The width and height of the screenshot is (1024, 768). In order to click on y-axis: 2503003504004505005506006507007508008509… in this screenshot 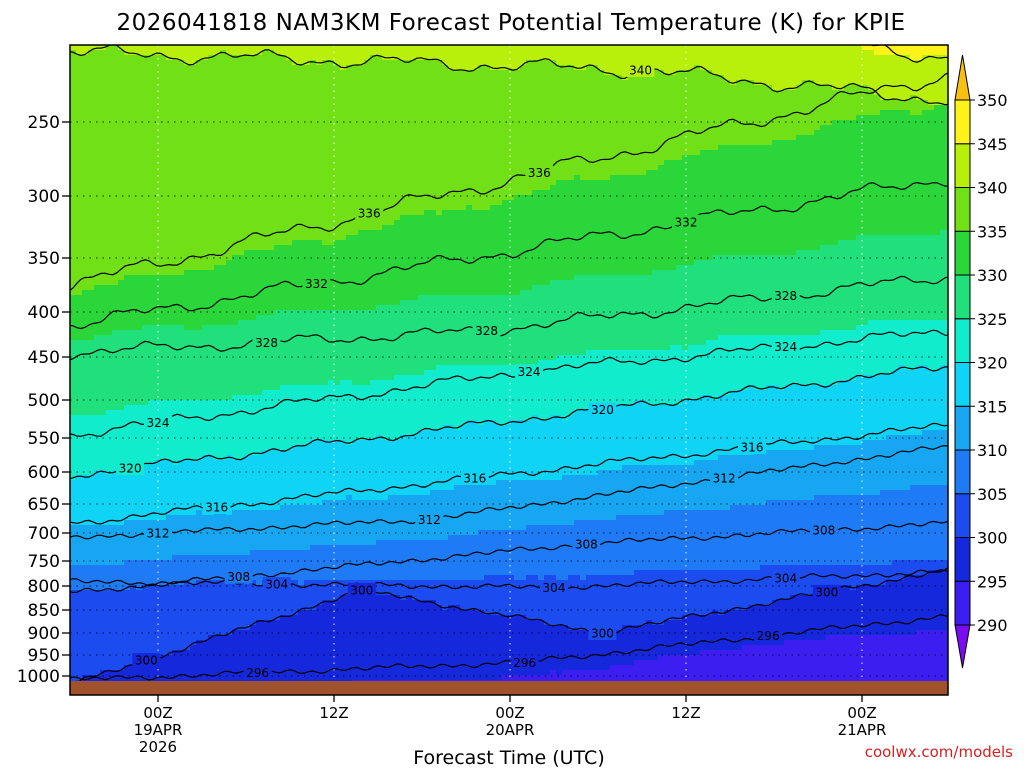, I will do `click(43, 400)`.